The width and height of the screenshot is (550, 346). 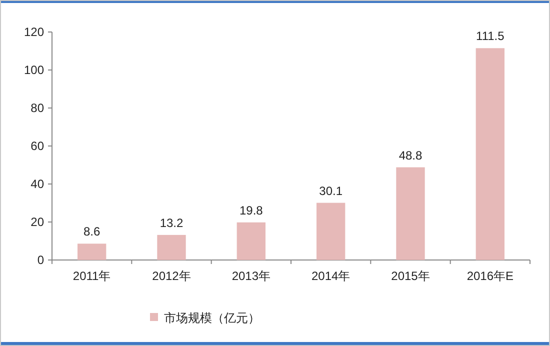 I want to click on y-tick-label: 0, so click(x=40, y=260).